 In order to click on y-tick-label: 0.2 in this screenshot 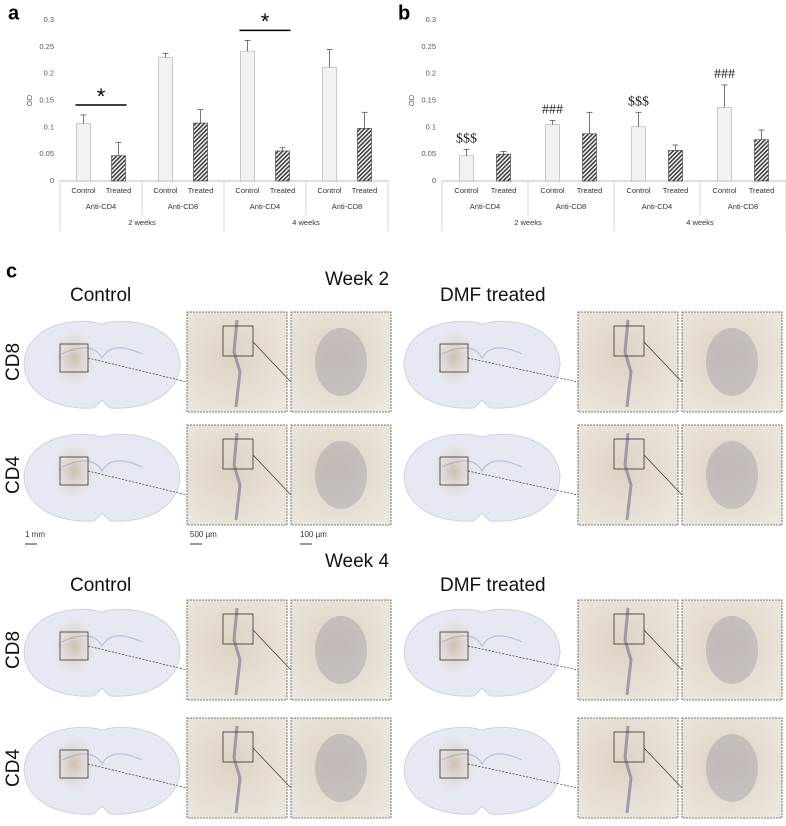, I will do `click(431, 73)`.